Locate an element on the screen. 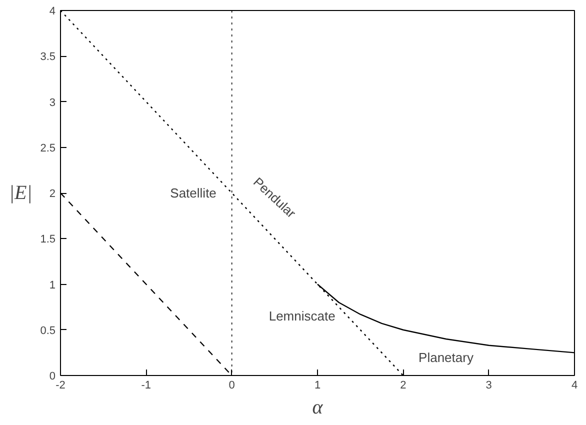 Image resolution: width=586 pixels, height=425 pixels. x-tick-label: -2 is located at coordinates (61, 386).